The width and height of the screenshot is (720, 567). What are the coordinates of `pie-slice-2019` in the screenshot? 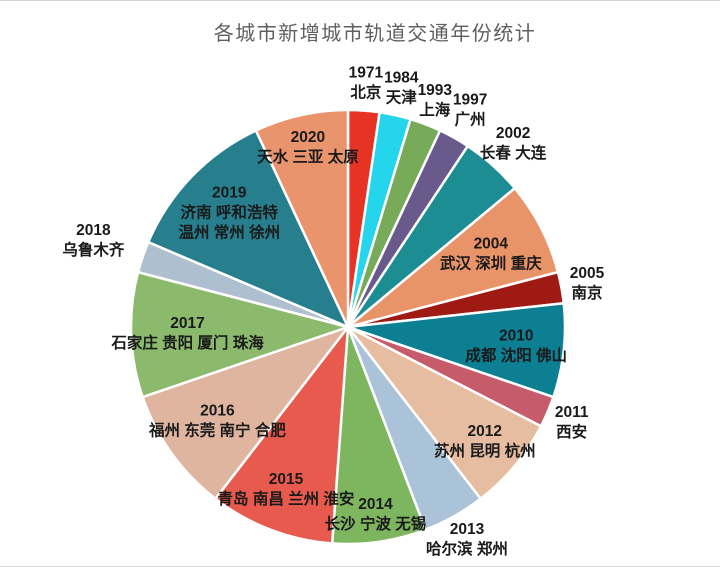 It's located at (248, 229).